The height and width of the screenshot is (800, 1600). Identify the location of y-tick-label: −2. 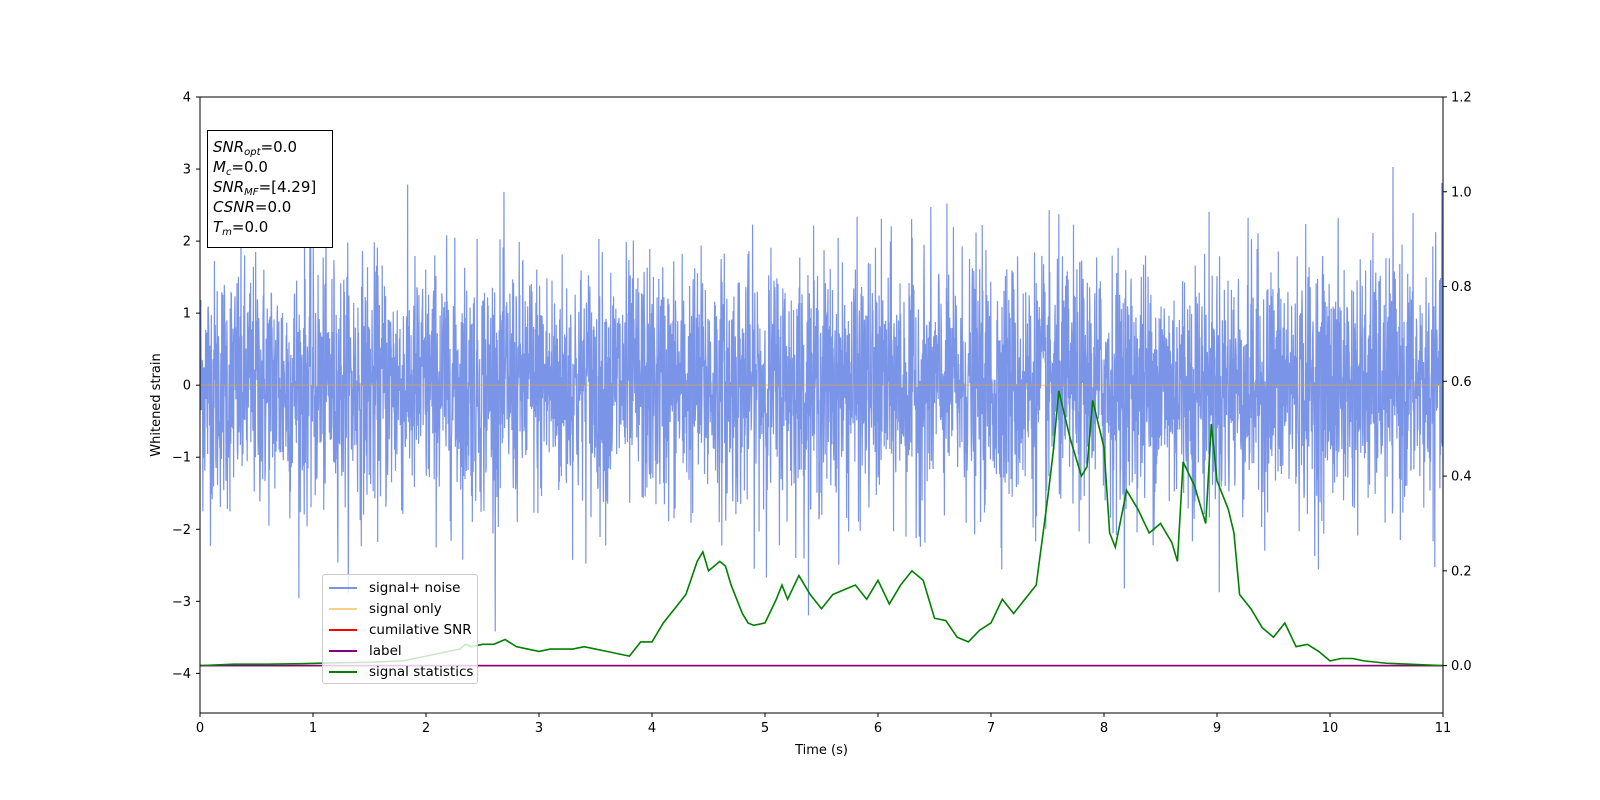
(181, 530).